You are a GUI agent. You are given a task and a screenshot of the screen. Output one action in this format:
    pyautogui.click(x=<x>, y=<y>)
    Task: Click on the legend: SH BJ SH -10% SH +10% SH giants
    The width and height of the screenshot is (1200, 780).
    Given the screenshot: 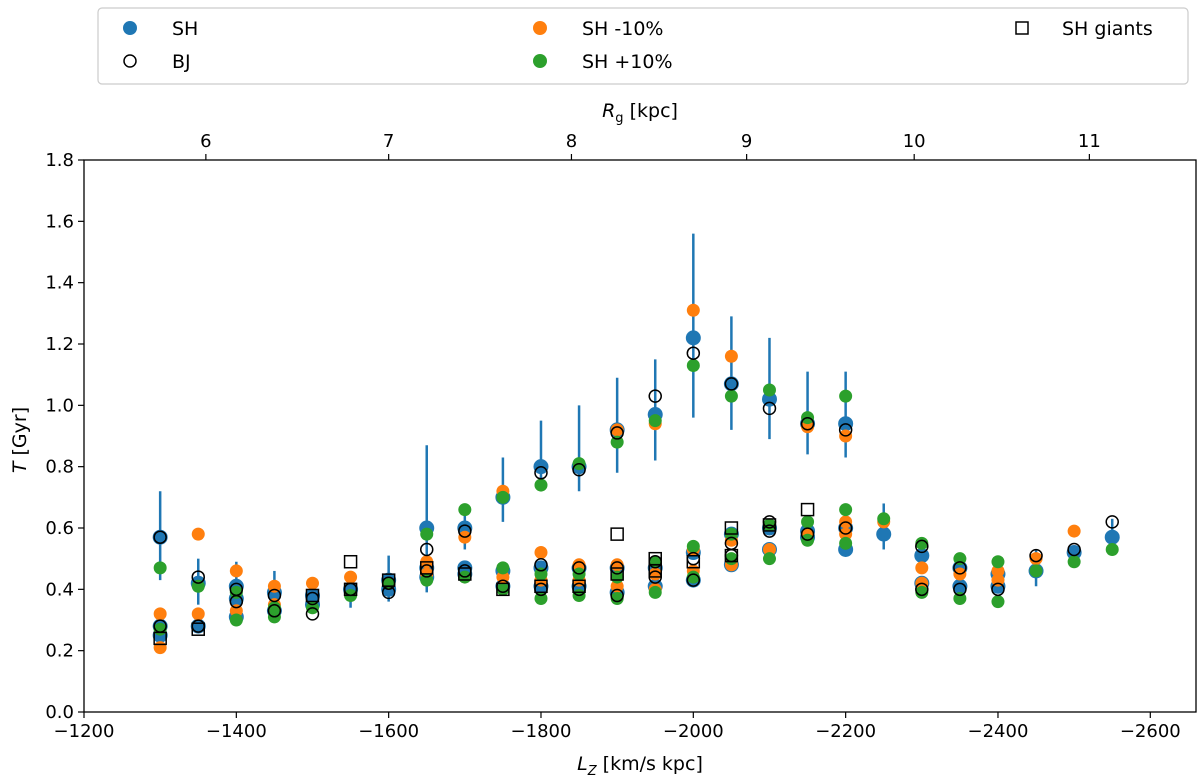 What is the action you would take?
    pyautogui.click(x=643, y=46)
    